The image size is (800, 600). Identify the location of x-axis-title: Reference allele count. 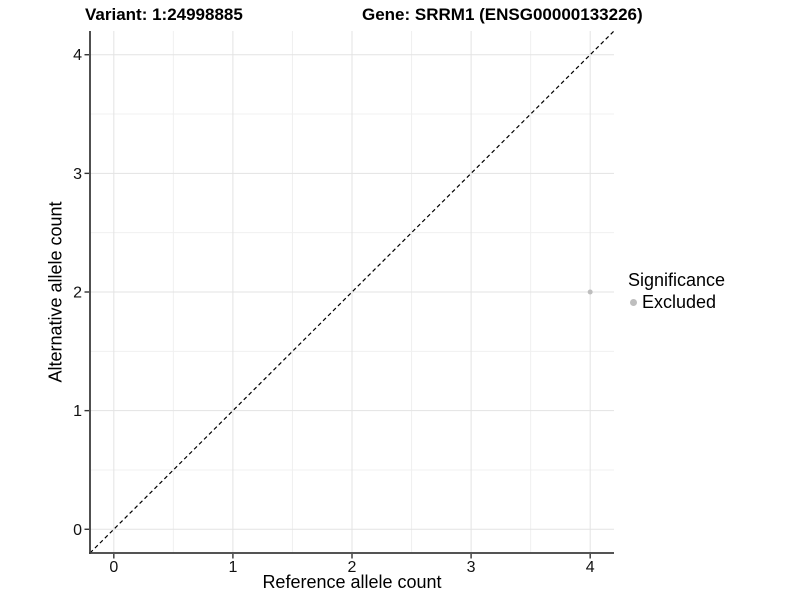
(352, 582).